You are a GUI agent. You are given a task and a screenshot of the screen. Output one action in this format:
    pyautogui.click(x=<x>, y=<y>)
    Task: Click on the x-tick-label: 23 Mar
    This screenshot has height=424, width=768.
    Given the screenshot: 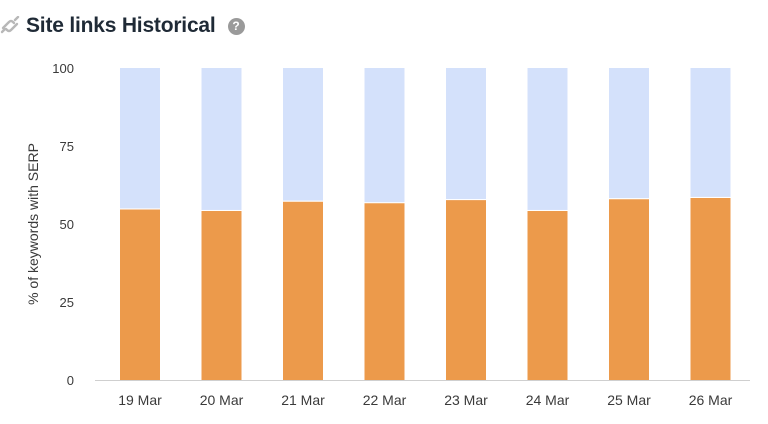 What is the action you would take?
    pyautogui.click(x=466, y=400)
    